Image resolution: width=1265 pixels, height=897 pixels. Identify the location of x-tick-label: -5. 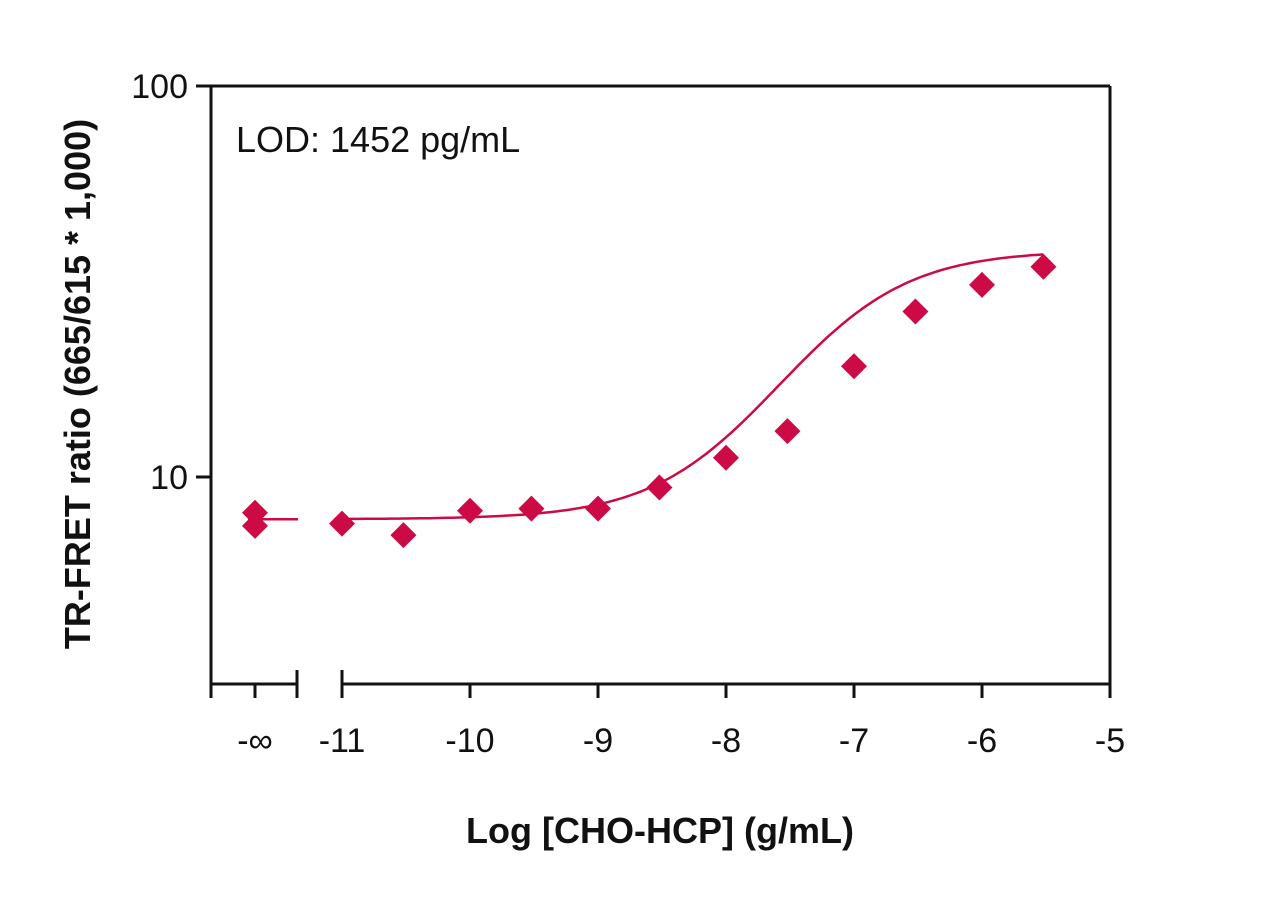
(1110, 741).